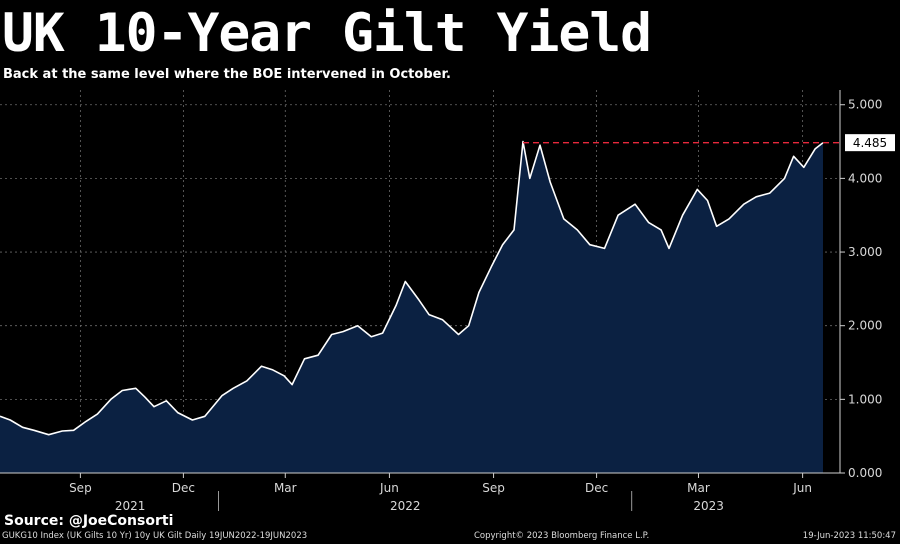 This screenshot has height=544, width=900. I want to click on y-tick-label: 4.000, so click(865, 178).